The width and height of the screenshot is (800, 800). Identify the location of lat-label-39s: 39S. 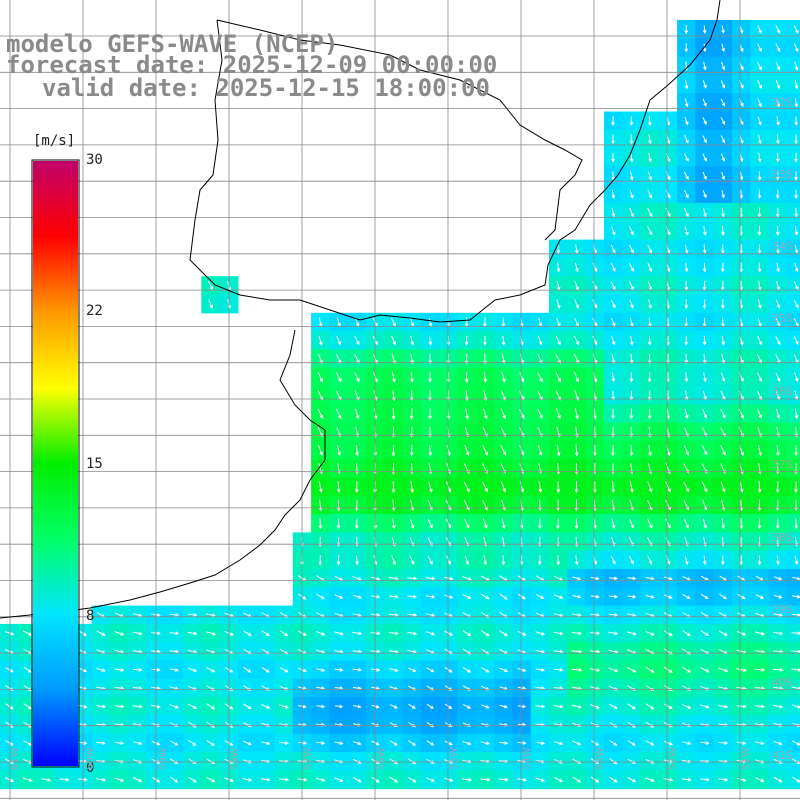
(782, 609).